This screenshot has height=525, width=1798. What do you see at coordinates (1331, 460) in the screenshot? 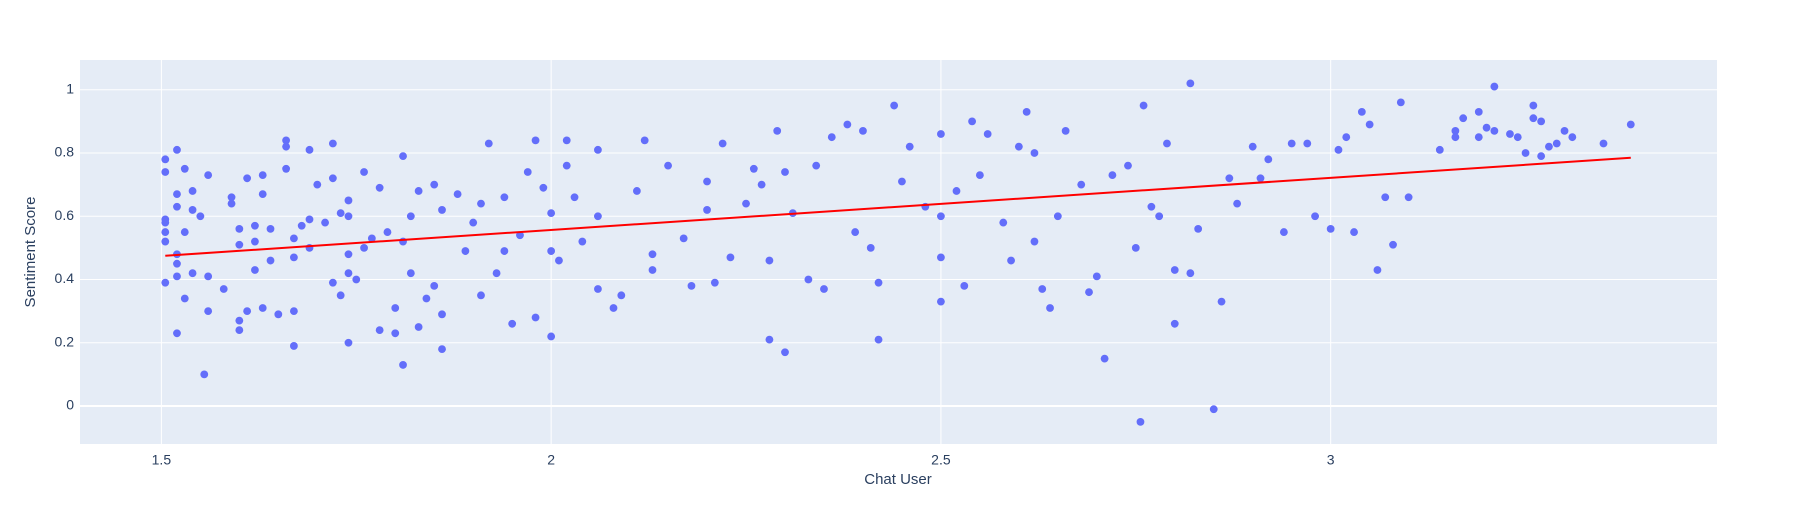
I see `x-tick-label: 3` at bounding box center [1331, 460].